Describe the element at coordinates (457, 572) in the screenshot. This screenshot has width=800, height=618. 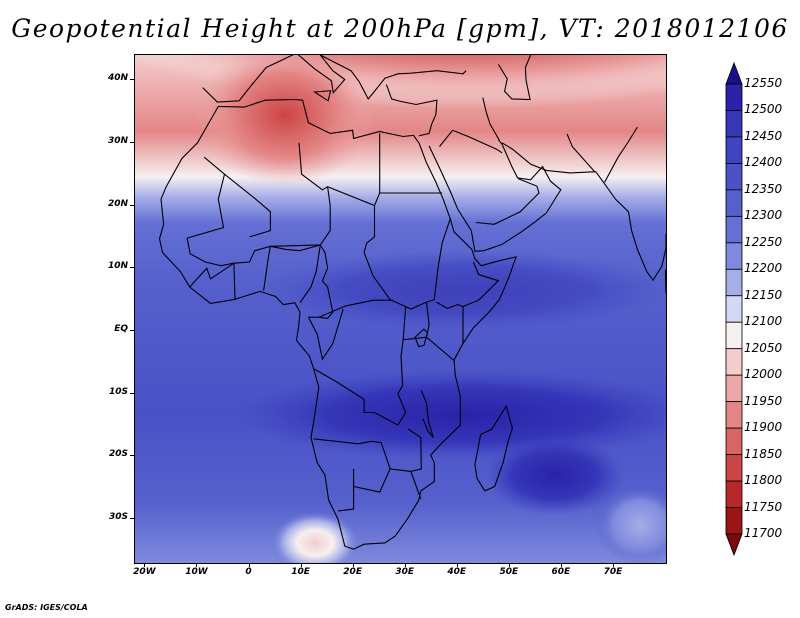
I see `lon-tick-label: 40E` at that location.